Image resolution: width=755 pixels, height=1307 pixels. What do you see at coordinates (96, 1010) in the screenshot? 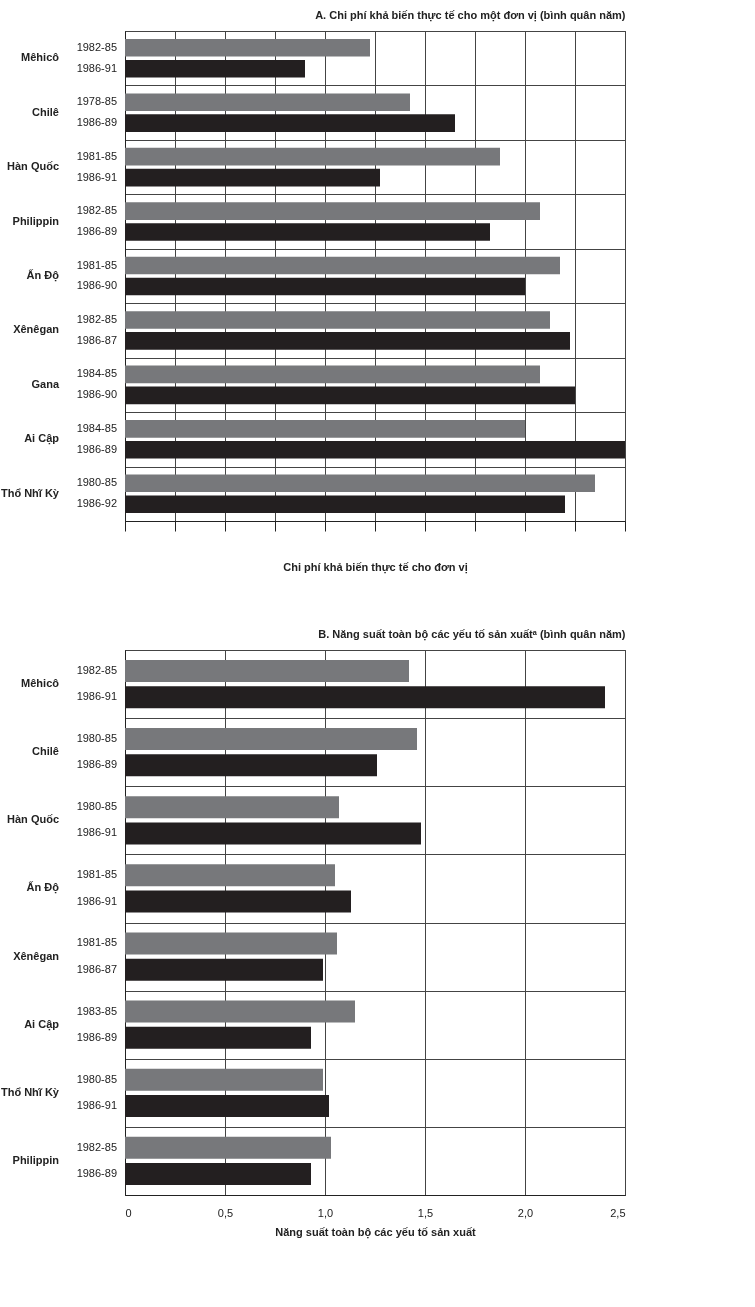
I see `y-tick-label: 1983-85` at bounding box center [96, 1010].